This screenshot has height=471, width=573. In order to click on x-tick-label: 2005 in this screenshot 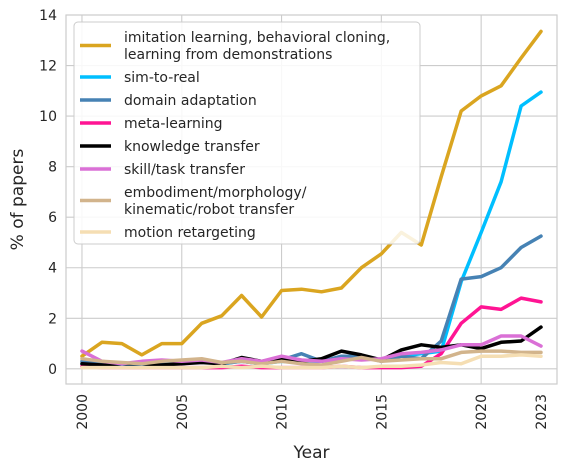, I will do `click(183, 412)`.